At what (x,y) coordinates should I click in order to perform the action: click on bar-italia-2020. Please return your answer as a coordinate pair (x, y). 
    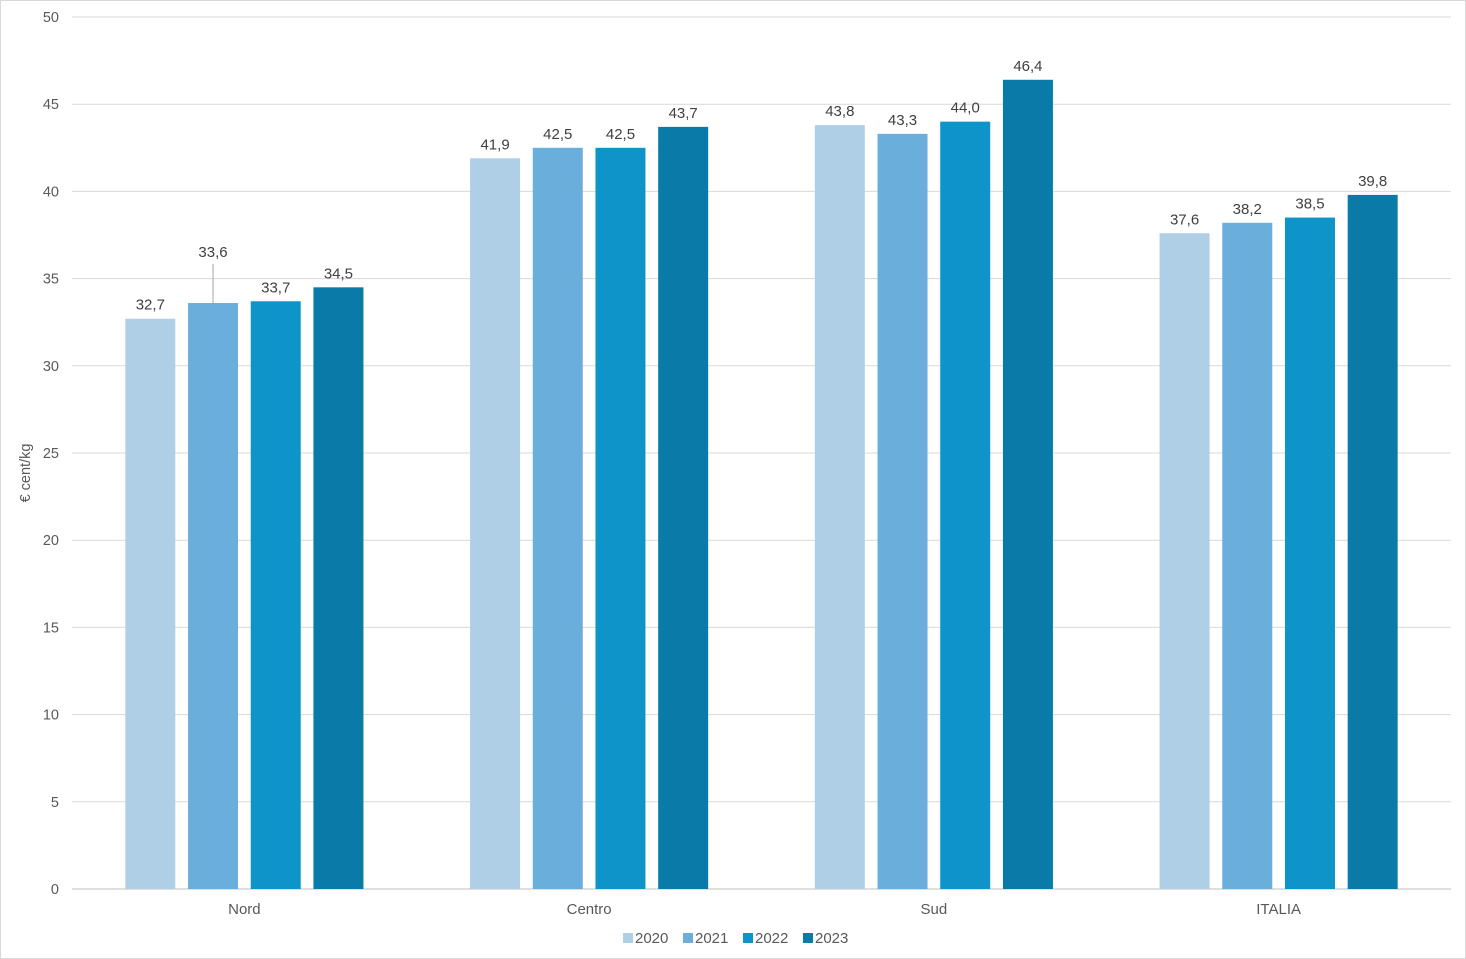
    Looking at the image, I should click on (1184, 561).